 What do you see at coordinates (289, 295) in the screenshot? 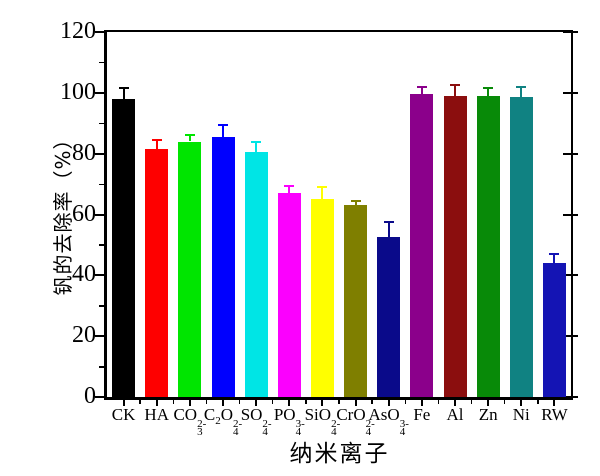
I see `bar-PO43-` at bounding box center [289, 295].